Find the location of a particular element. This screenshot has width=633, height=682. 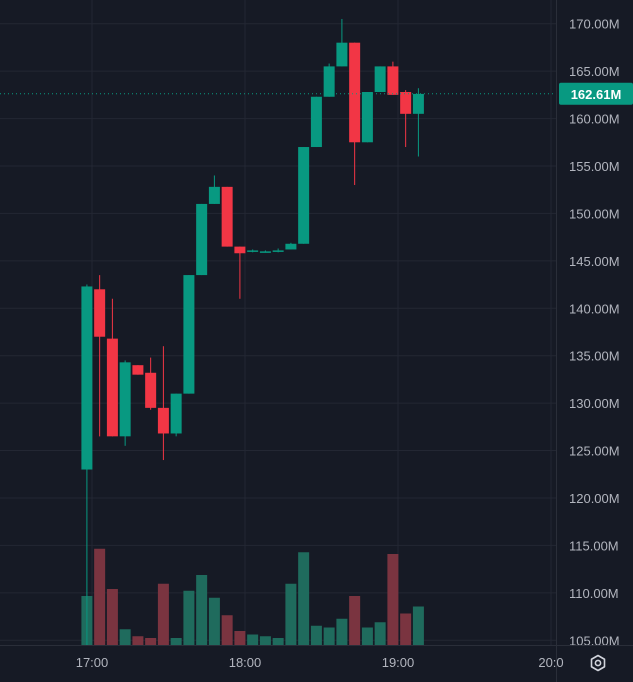

settings-button is located at coordinates (598, 663).